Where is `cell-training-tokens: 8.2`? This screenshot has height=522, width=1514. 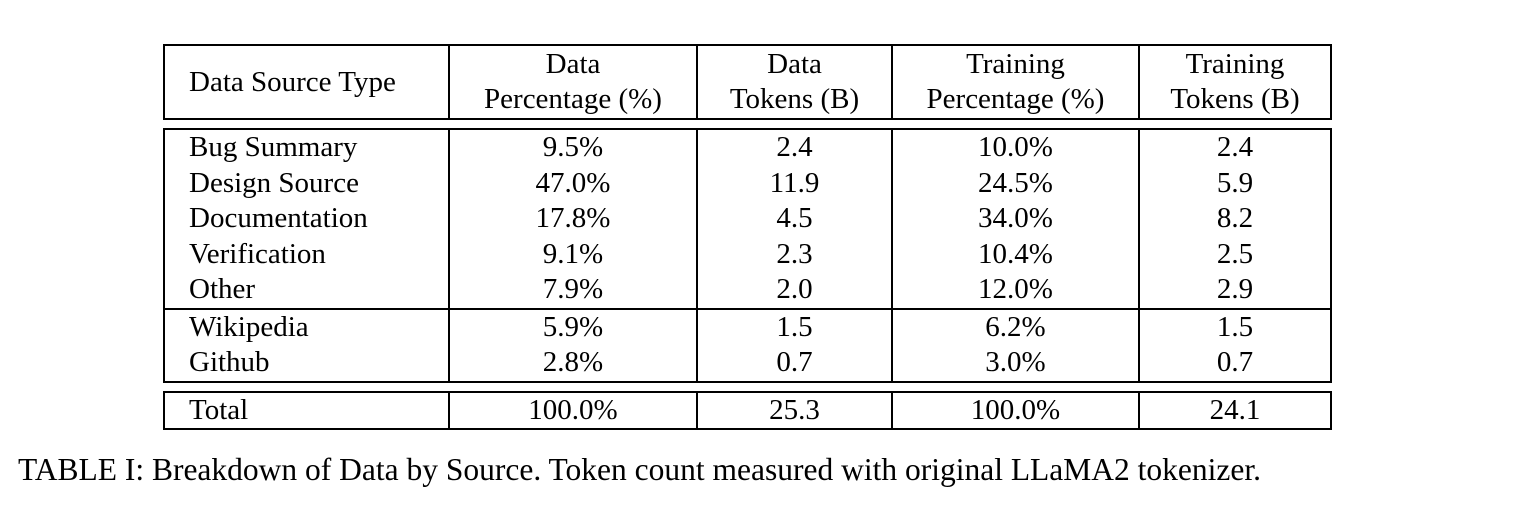
cell-training-tokens: 8.2 is located at coordinates (1234, 219).